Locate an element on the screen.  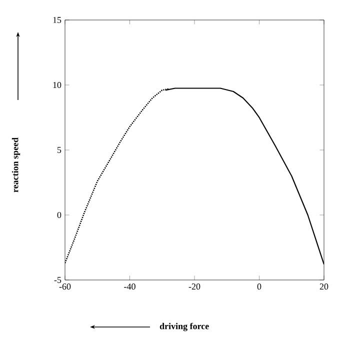
x-axis-title: driving force is located at coordinates (184, 327).